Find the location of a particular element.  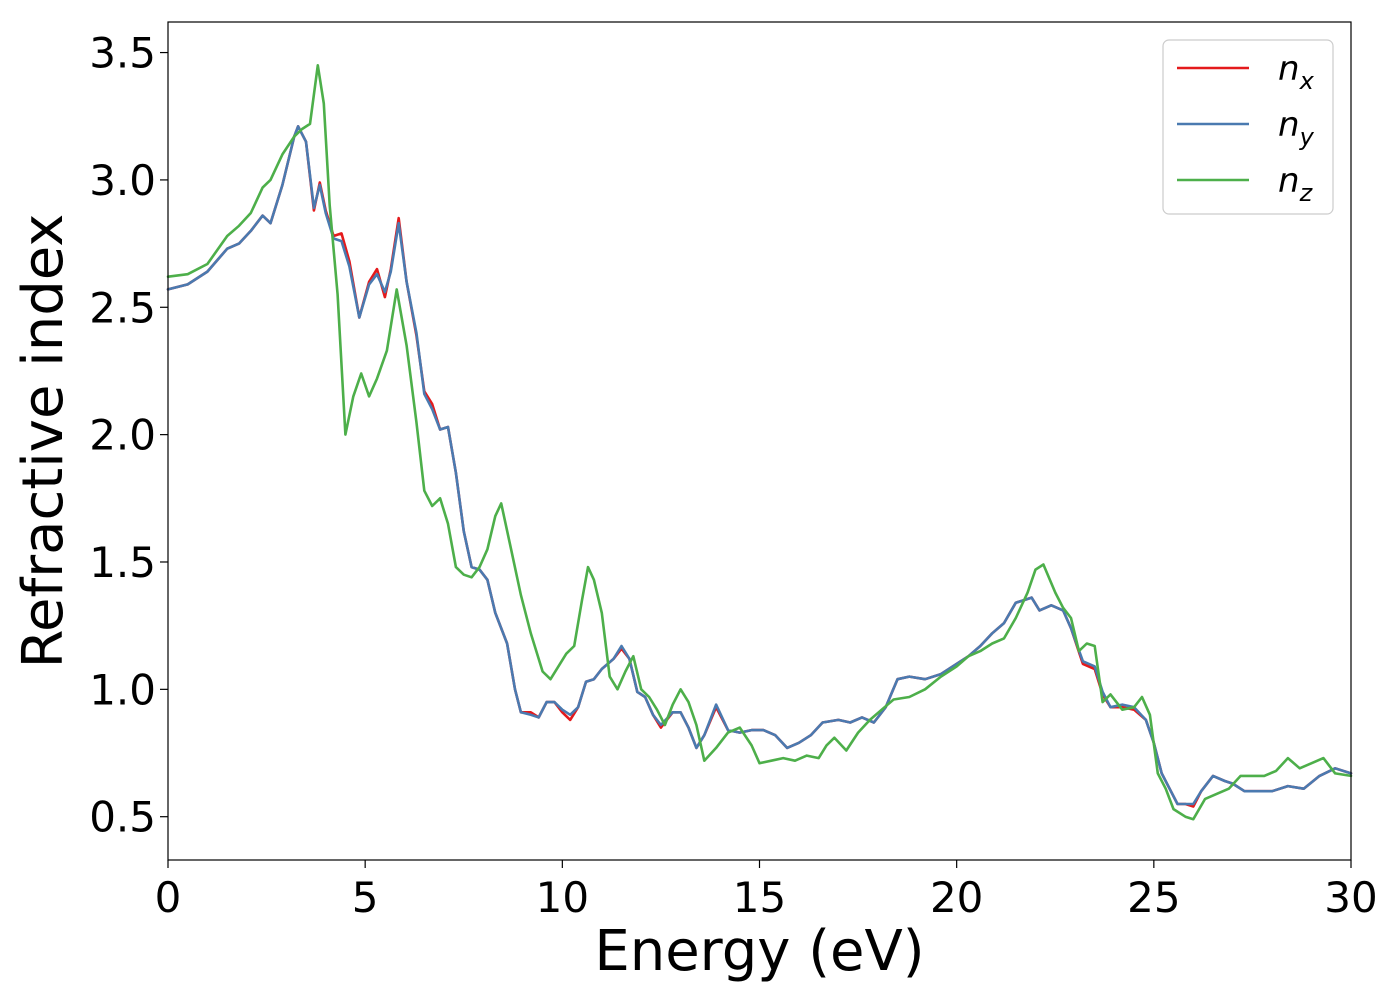

legend-label-subscript: y is located at coordinates (1307, 137).